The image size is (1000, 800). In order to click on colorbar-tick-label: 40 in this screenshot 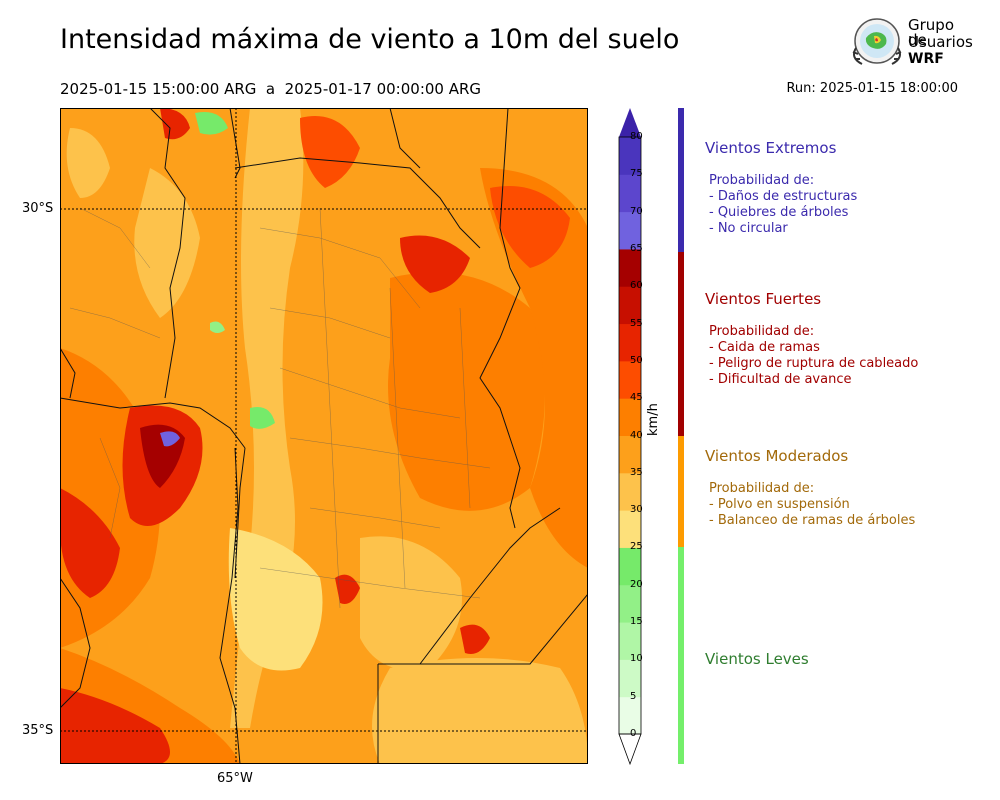, I will do `click(636, 435)`.